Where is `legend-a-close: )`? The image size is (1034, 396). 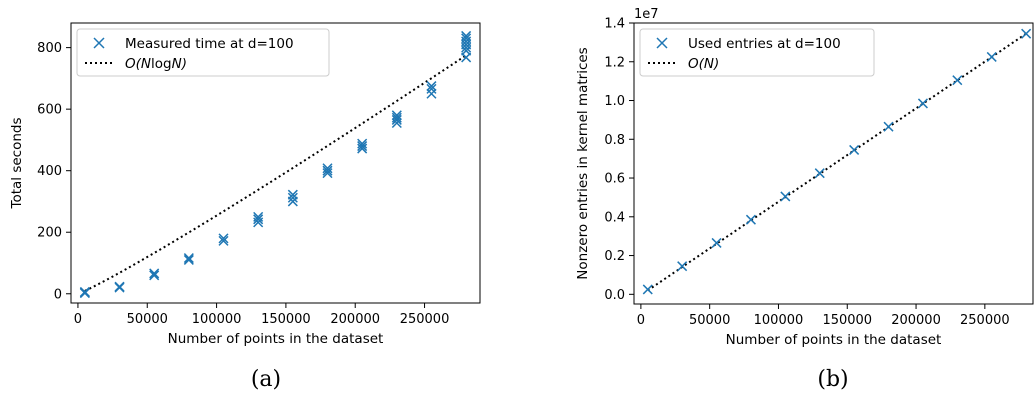 legend-a-close: ) is located at coordinates (184, 64).